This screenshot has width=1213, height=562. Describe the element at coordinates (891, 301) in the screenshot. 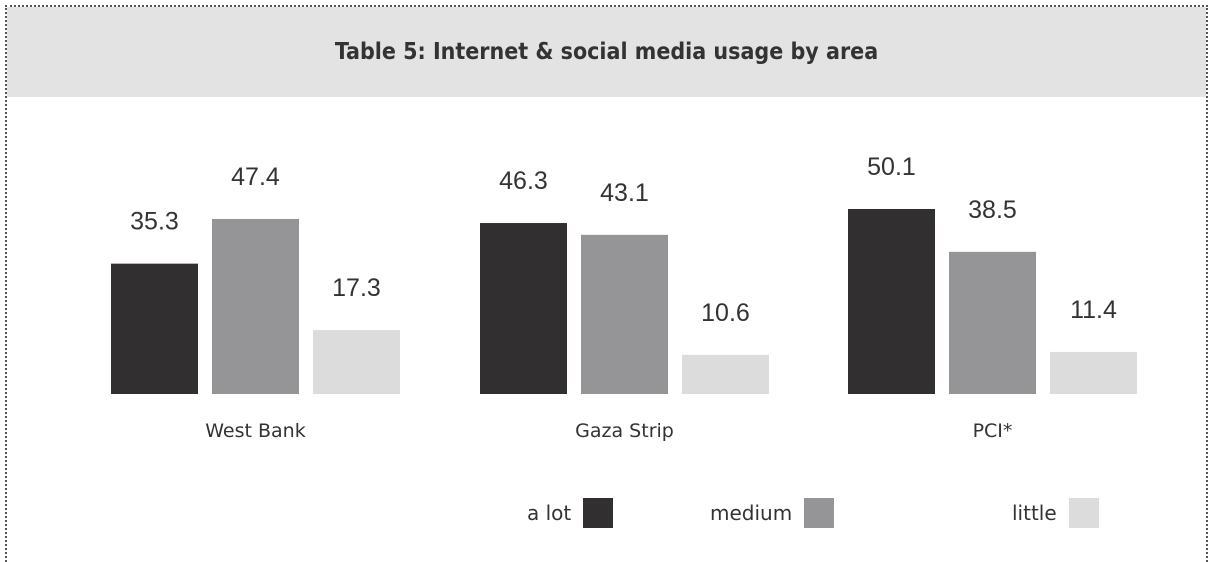

I see `bar-pci-a-lot` at that location.